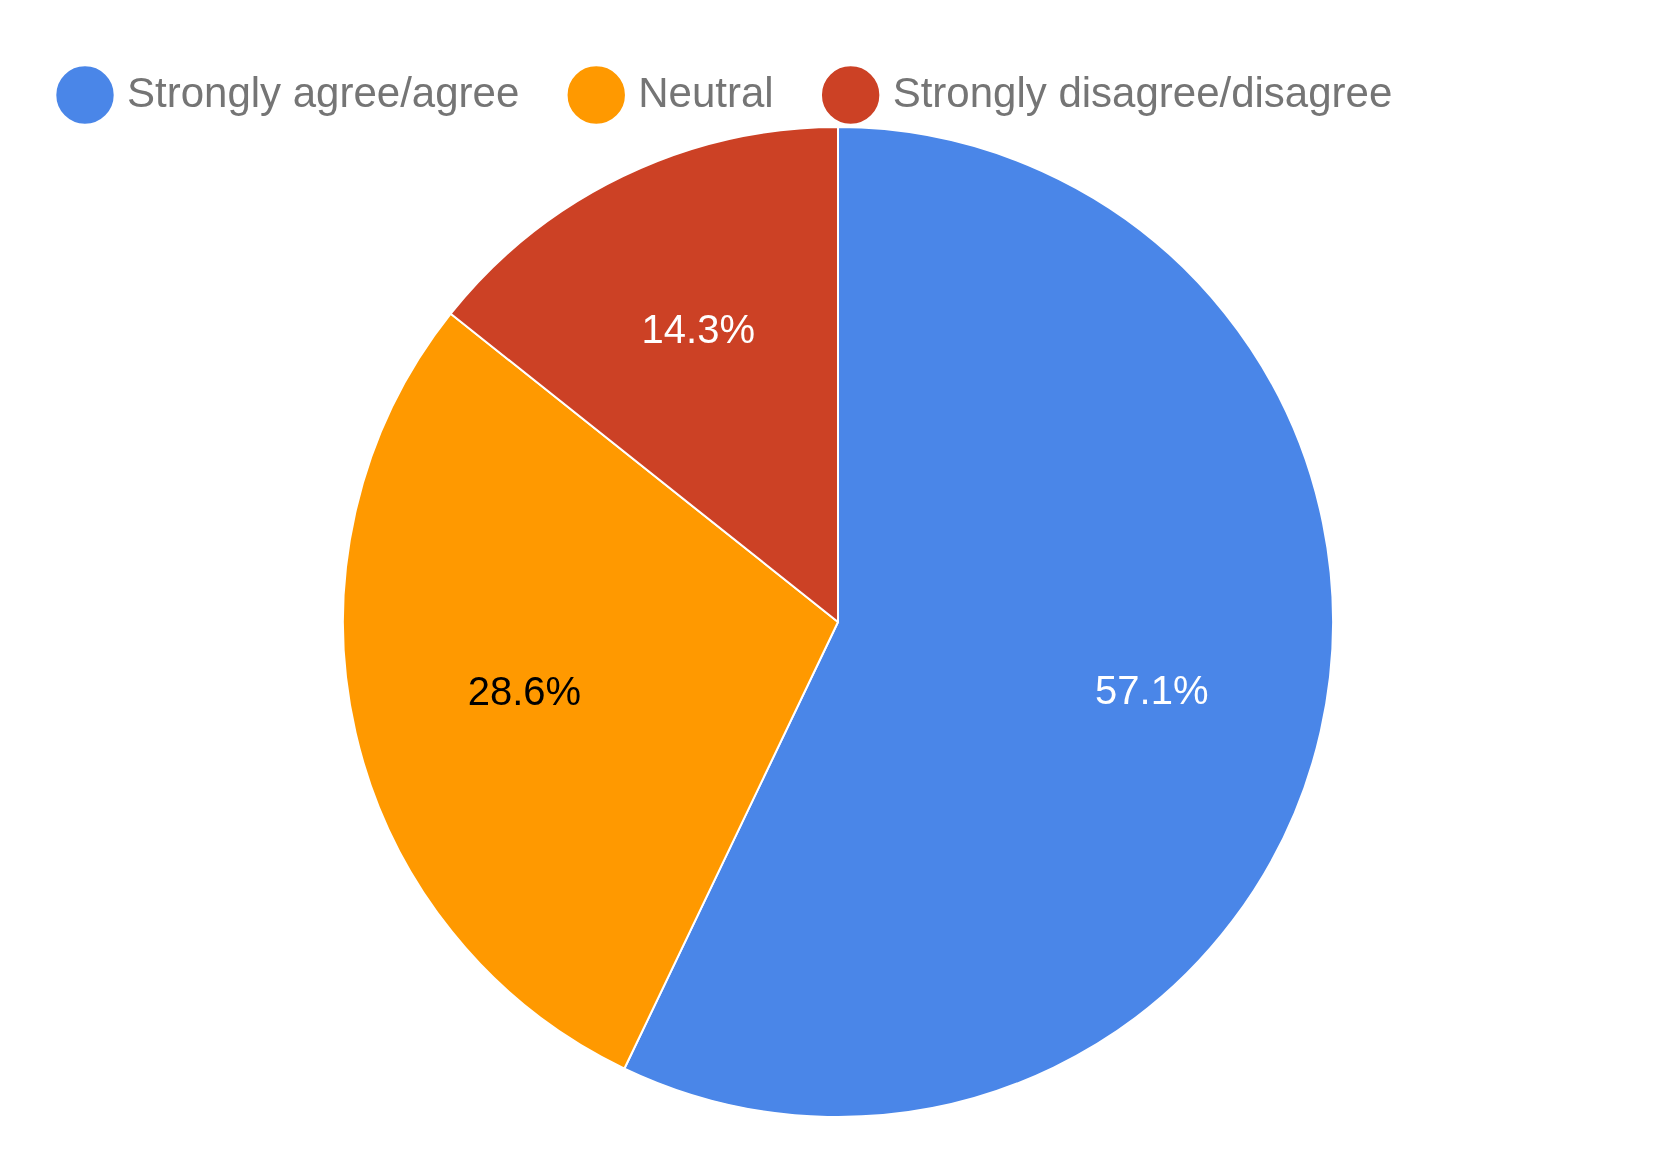  I want to click on data-label: 14.3%, so click(698, 329).